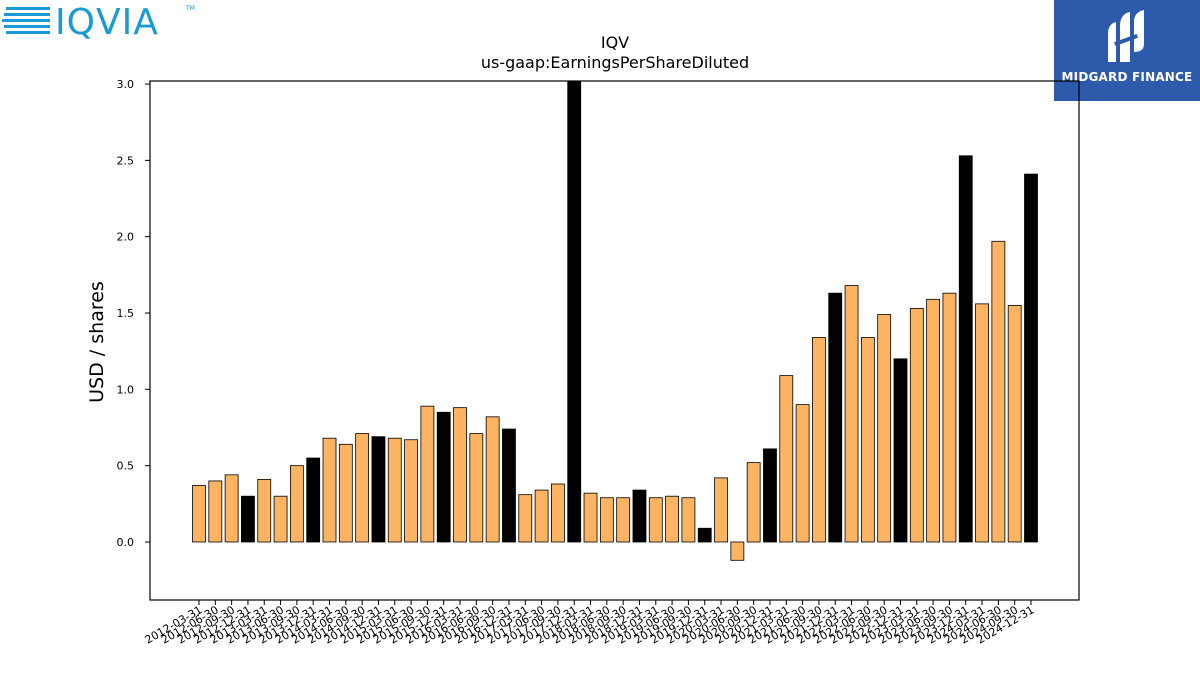  I want to click on y-tick-label: 0.5, so click(126, 466).